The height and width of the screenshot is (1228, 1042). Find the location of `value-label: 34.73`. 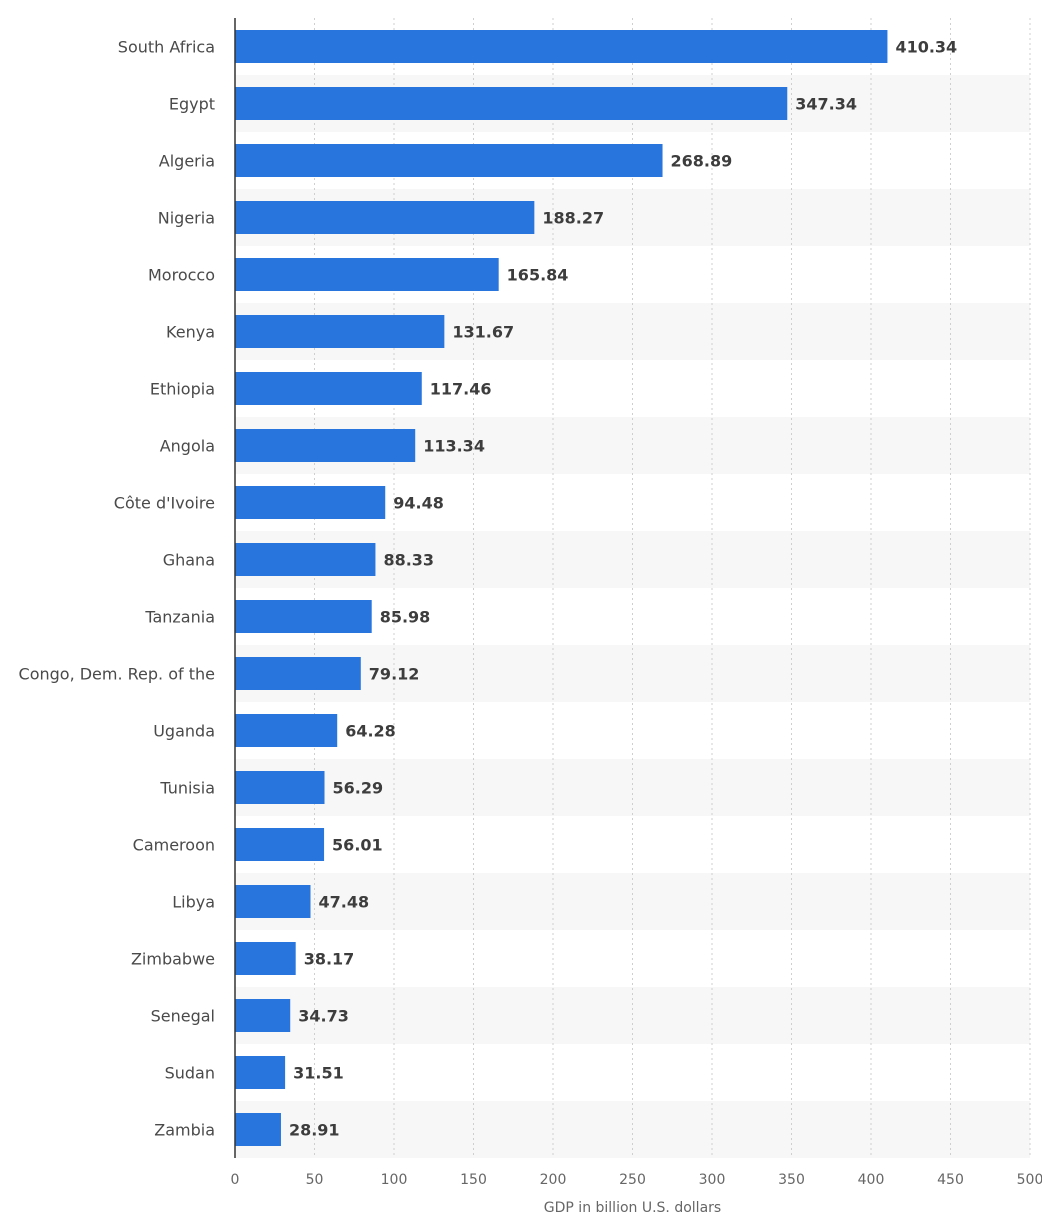

value-label: 34.73 is located at coordinates (323, 1016).